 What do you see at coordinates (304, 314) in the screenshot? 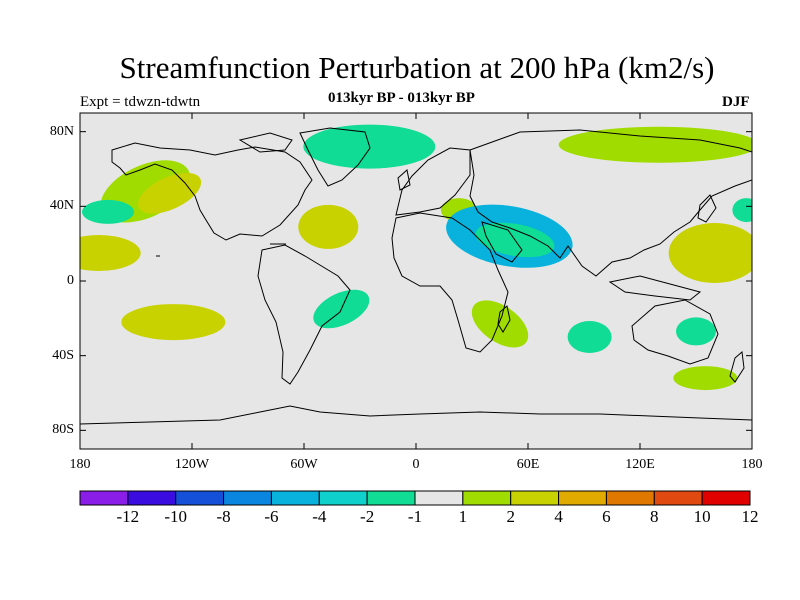
I see `coast-south-america` at bounding box center [304, 314].